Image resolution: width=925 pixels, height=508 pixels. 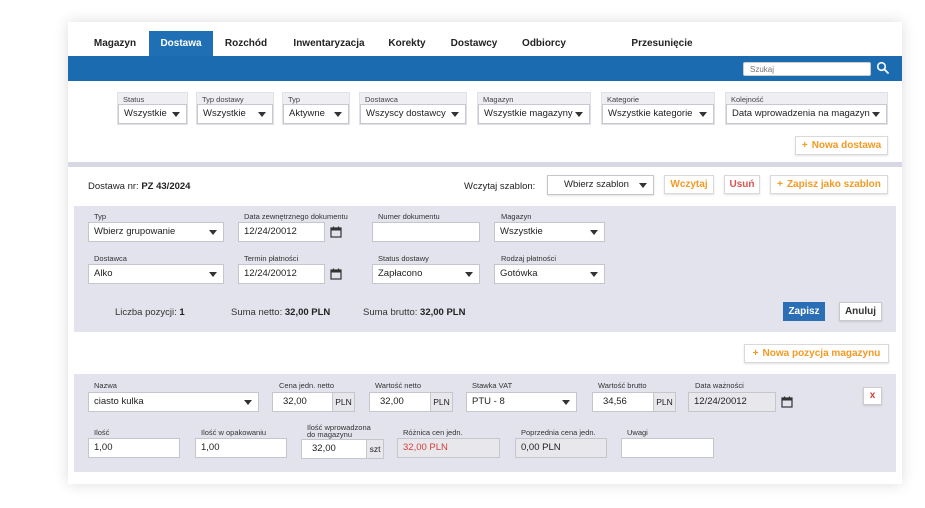 I want to click on field-value: Wszystkie, so click(x=521, y=231).